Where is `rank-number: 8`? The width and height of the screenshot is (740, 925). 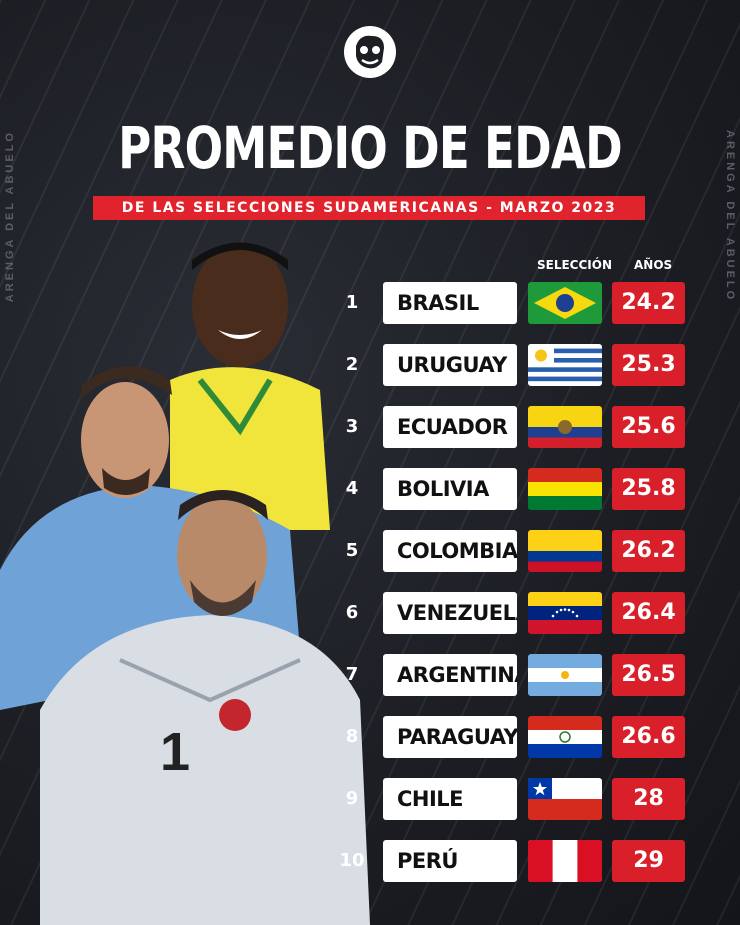
rank-number: 8 is located at coordinates (352, 736).